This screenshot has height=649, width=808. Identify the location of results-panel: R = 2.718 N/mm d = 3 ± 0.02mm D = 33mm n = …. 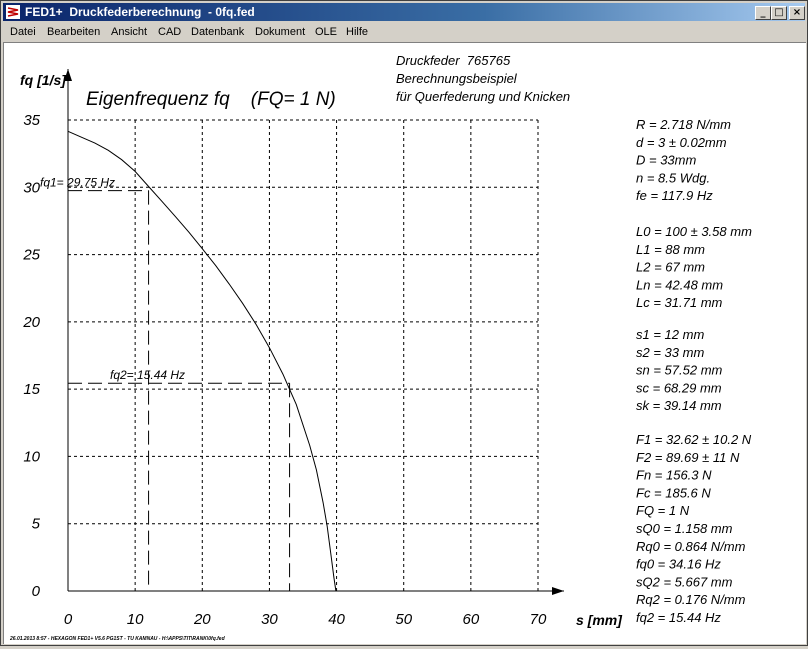
(694, 371).